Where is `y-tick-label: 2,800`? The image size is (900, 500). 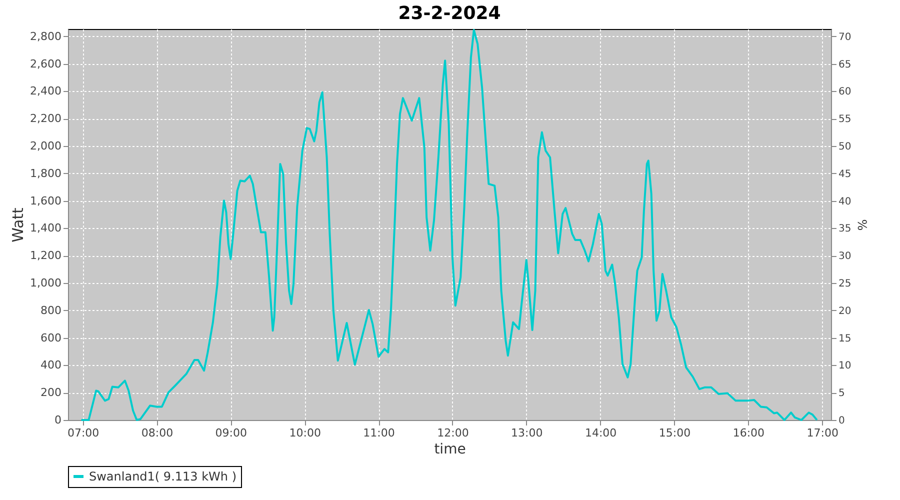 y-tick-label: 2,800 is located at coordinates (46, 36).